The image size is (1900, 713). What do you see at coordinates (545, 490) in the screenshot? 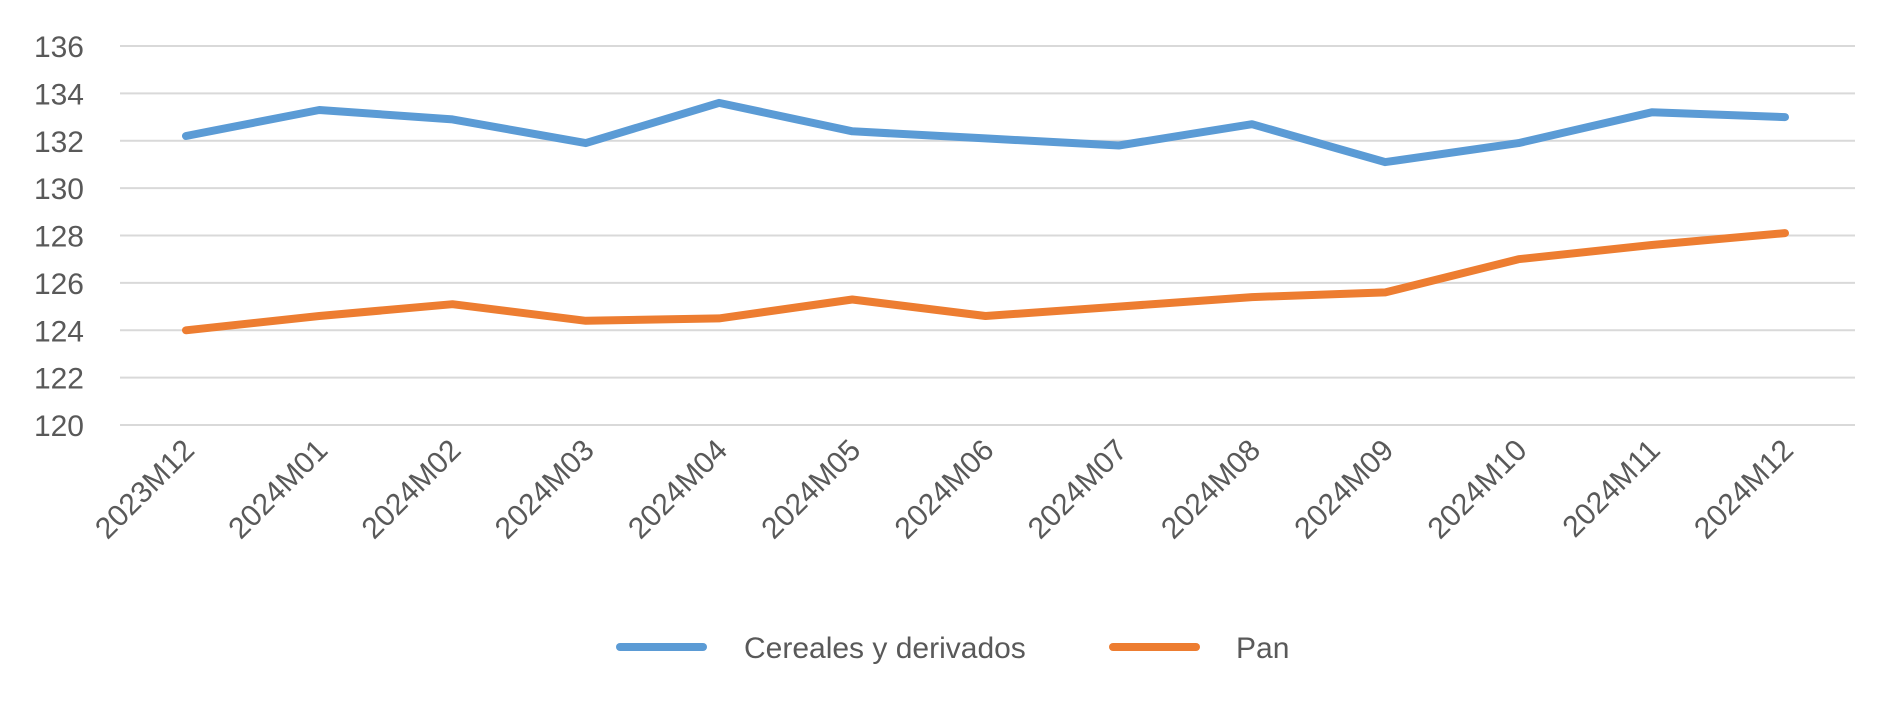
I see `x-tick-label: 2024M03` at bounding box center [545, 490].